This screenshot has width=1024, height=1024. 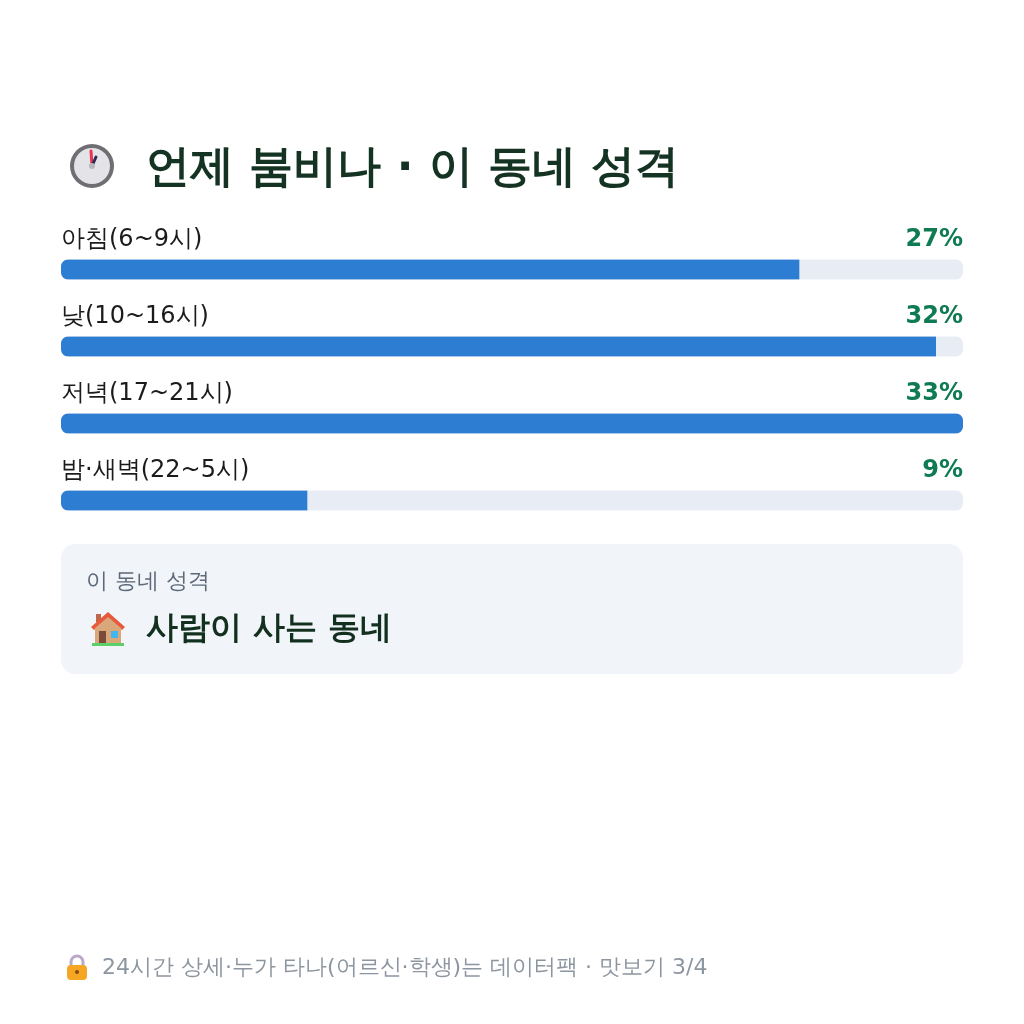 I want to click on data-label: 32%, so click(x=934, y=314).